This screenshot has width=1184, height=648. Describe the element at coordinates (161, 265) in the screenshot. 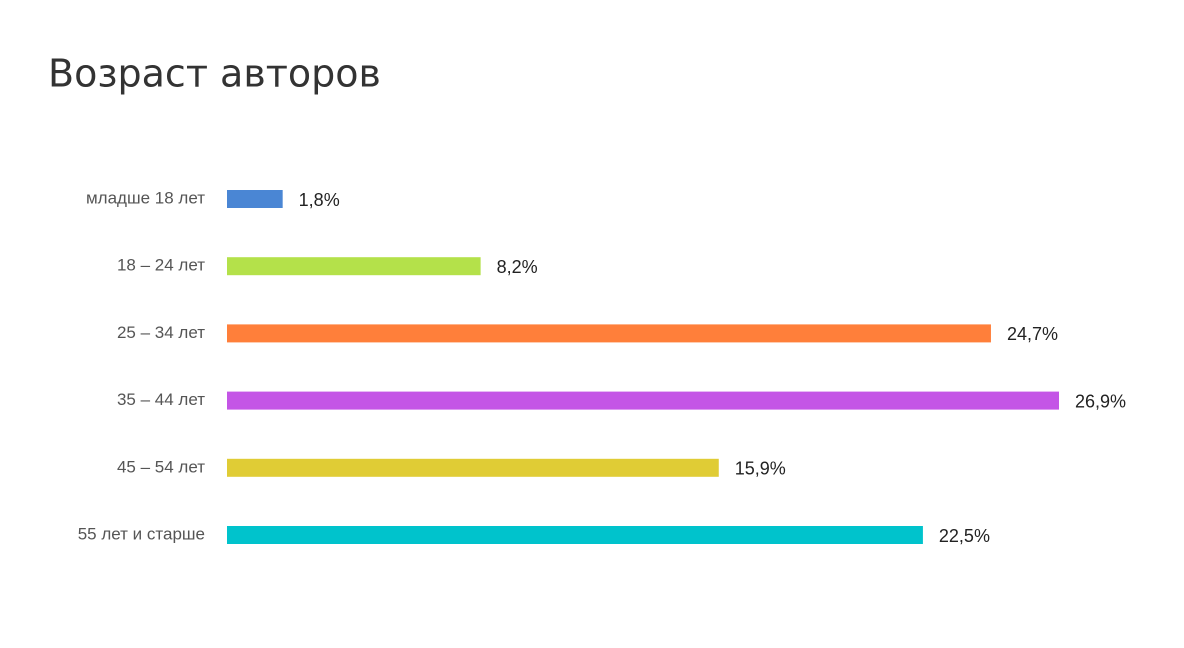

I see `category-label: 18 – 24 лет` at that location.